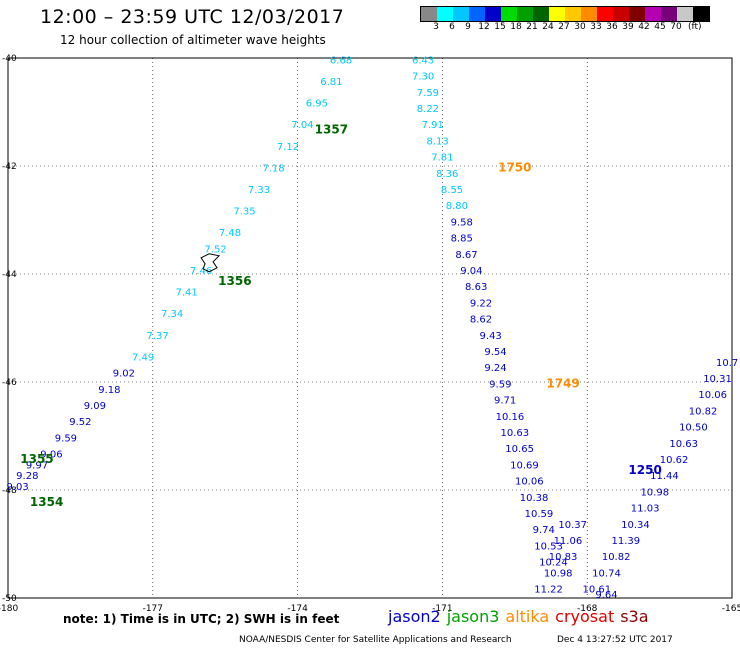 Image resolution: width=740 pixels, height=650 pixels. I want to click on colorbar-label: 9, so click(468, 27).